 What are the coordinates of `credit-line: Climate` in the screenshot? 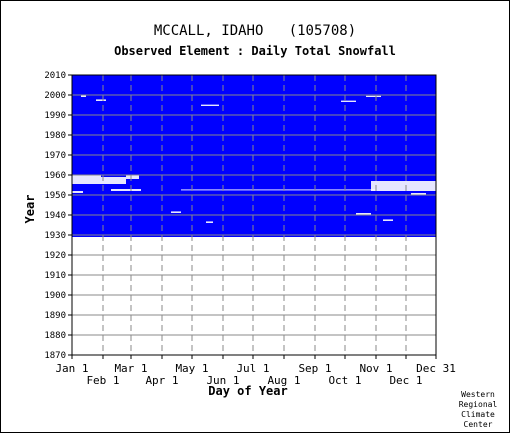 It's located at (478, 414).